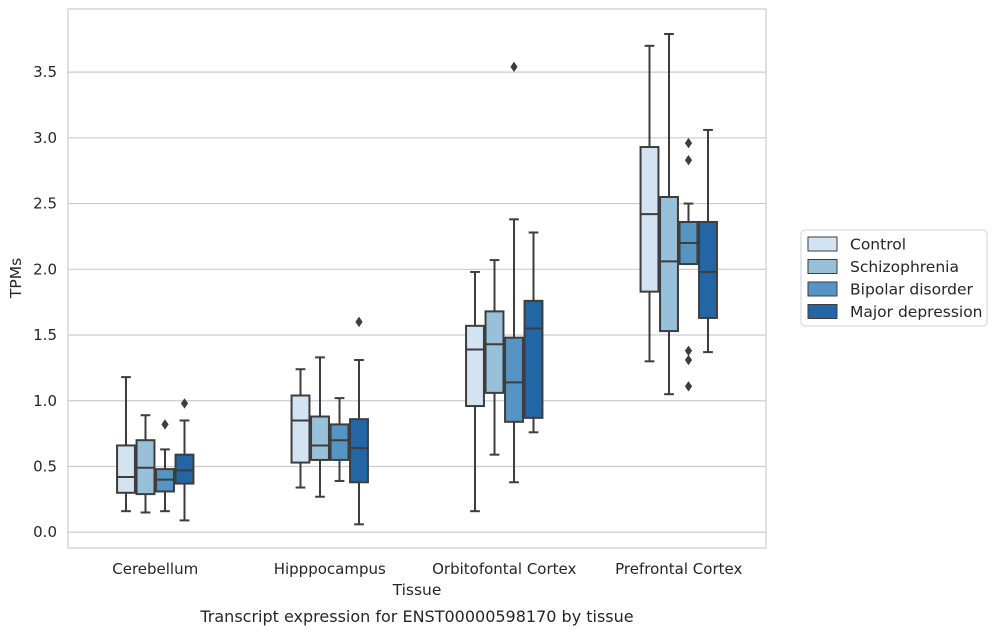 The height and width of the screenshot is (634, 997). I want to click on x-axis-label: Tissue, so click(417, 590).